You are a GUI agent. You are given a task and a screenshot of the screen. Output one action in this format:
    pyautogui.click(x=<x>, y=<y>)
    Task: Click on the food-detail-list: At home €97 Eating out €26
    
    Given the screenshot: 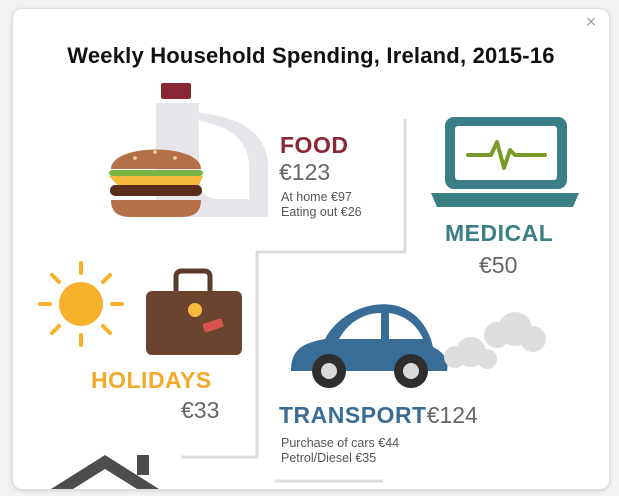 What is the action you would take?
    pyautogui.click(x=321, y=205)
    